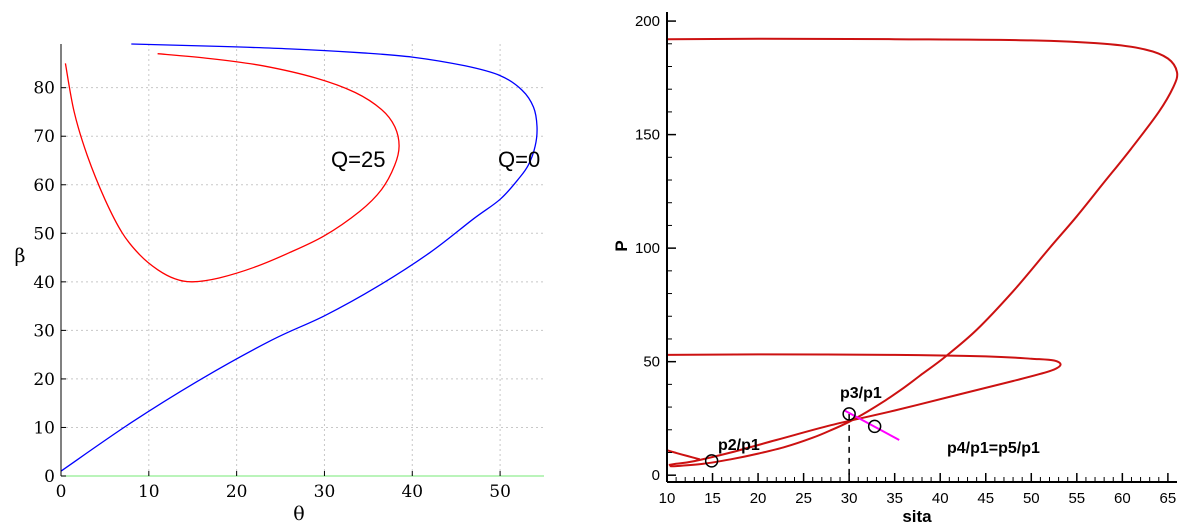  Describe the element at coordinates (500, 492) in the screenshot. I see `left-x-tick-label: 50` at that location.